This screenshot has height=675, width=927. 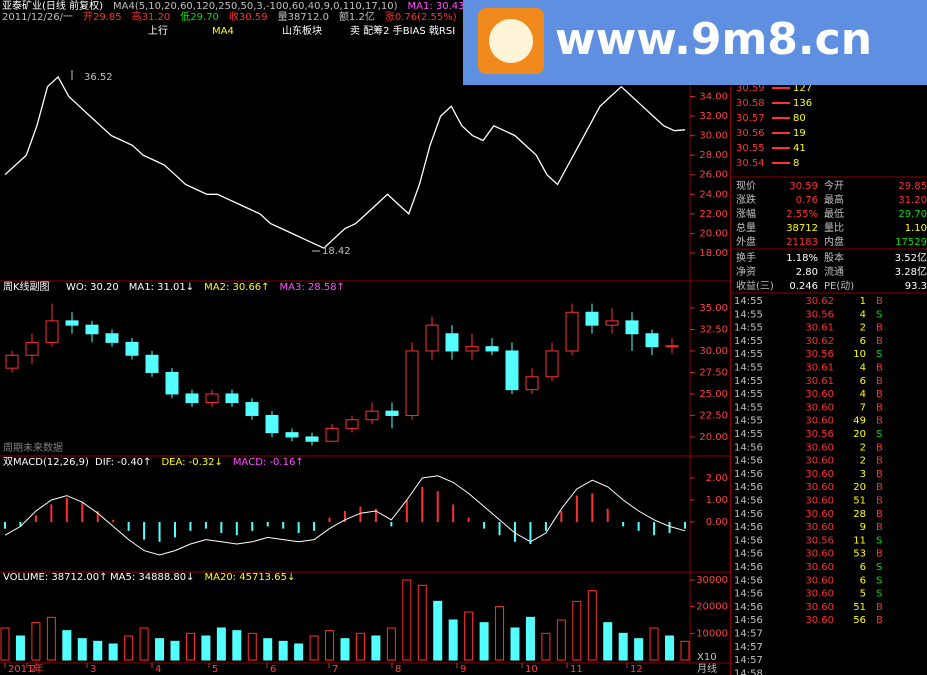 What do you see at coordinates (158, 669) in the screenshot?
I see `x-tick-label: 4` at bounding box center [158, 669].